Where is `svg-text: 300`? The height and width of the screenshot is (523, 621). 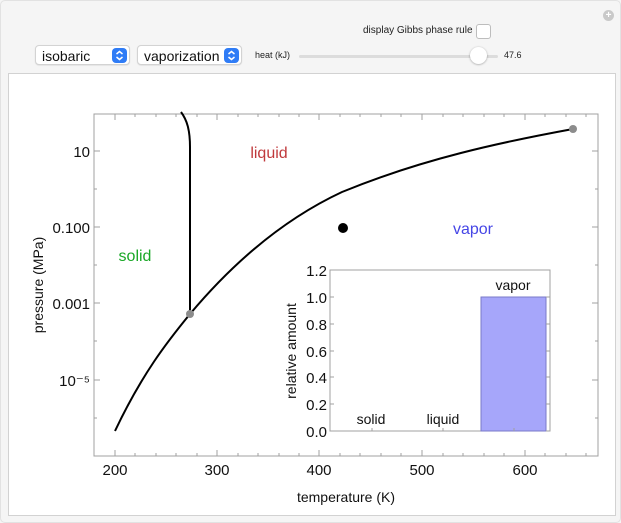
svg-text: 300 is located at coordinates (216, 470).